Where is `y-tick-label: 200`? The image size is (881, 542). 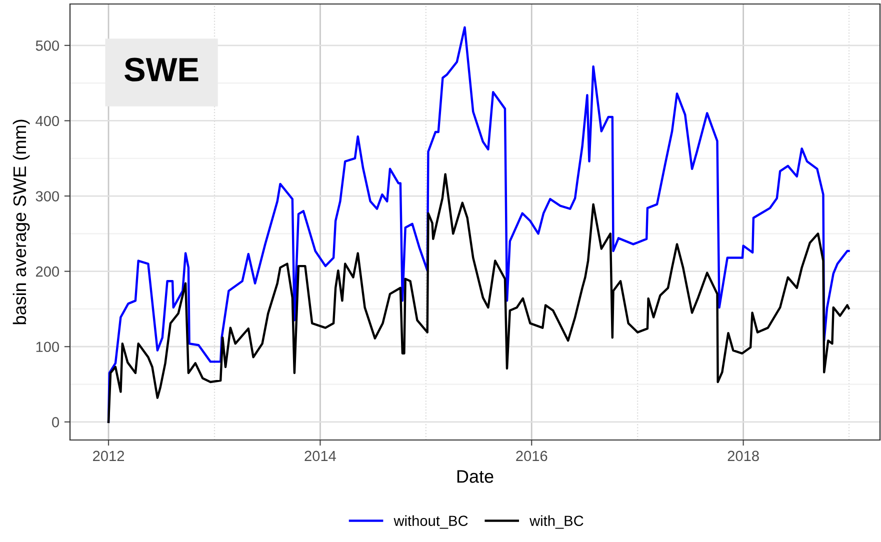
y-tick-label: 200 is located at coordinates (48, 271).